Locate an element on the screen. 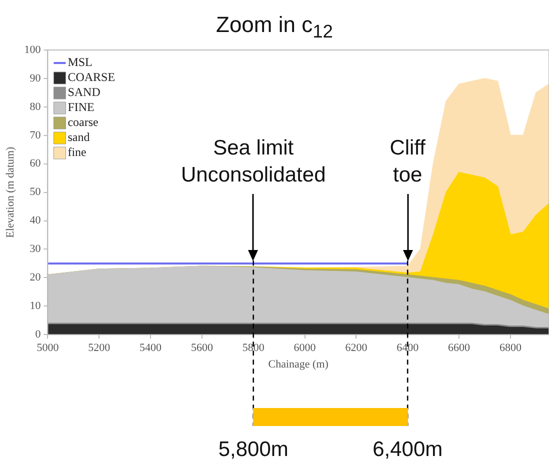 The height and width of the screenshot is (470, 549). x-tick-label: 5200 is located at coordinates (99, 348).